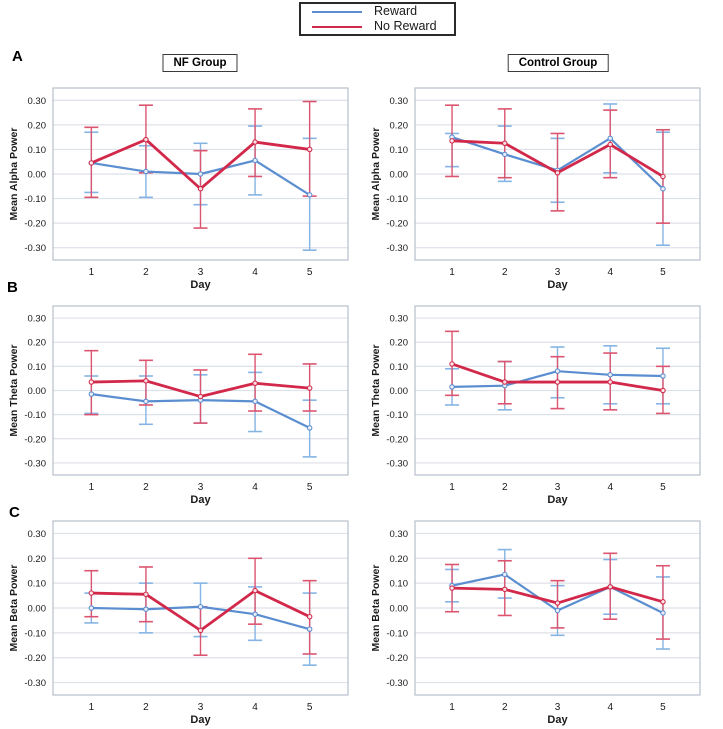  Describe the element at coordinates (12, 287) in the screenshot. I see `panel-label-b: B` at that location.